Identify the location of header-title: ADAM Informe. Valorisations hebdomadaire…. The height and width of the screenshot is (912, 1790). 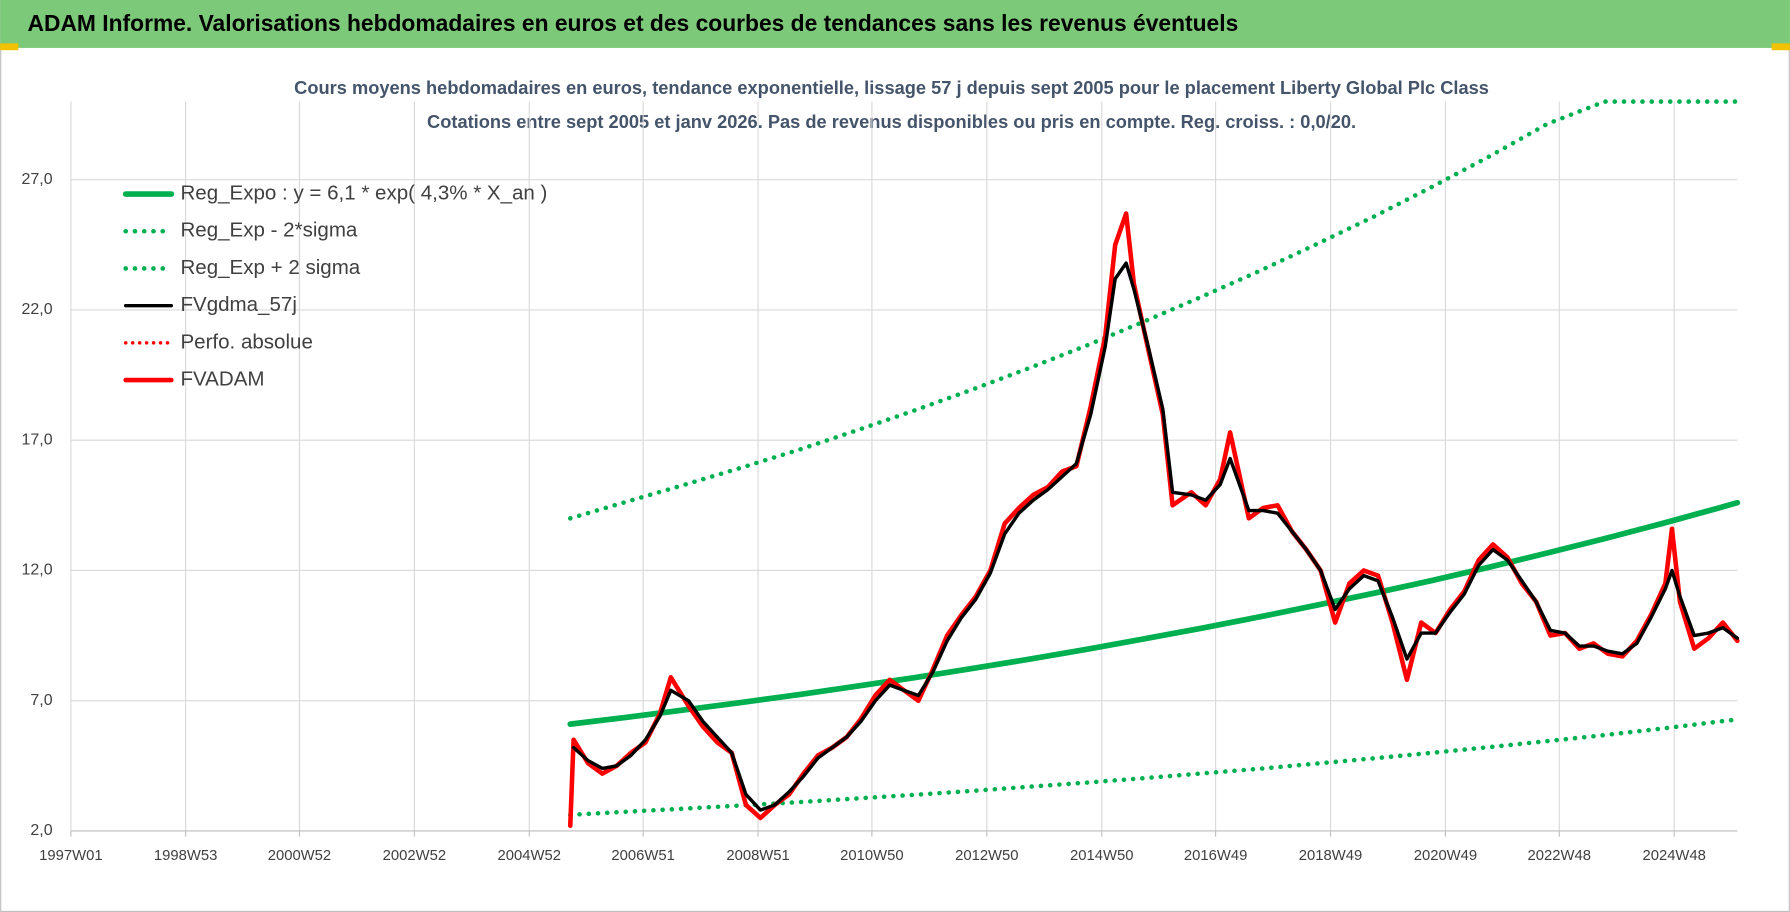
(633, 23).